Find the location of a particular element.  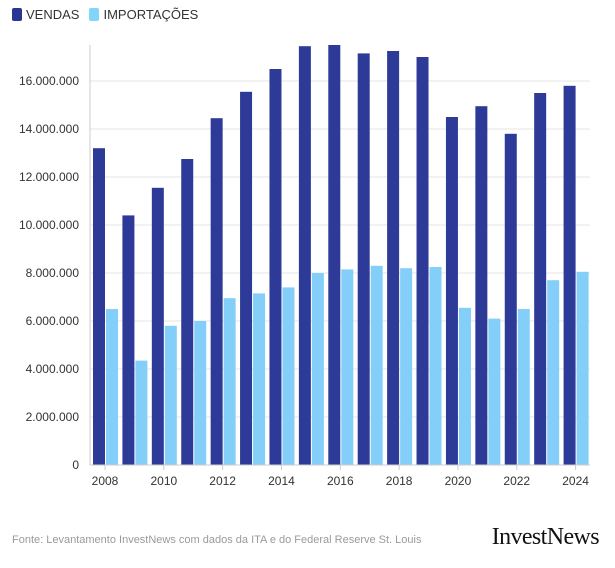

legend-swatch-vendas is located at coordinates (17, 14).